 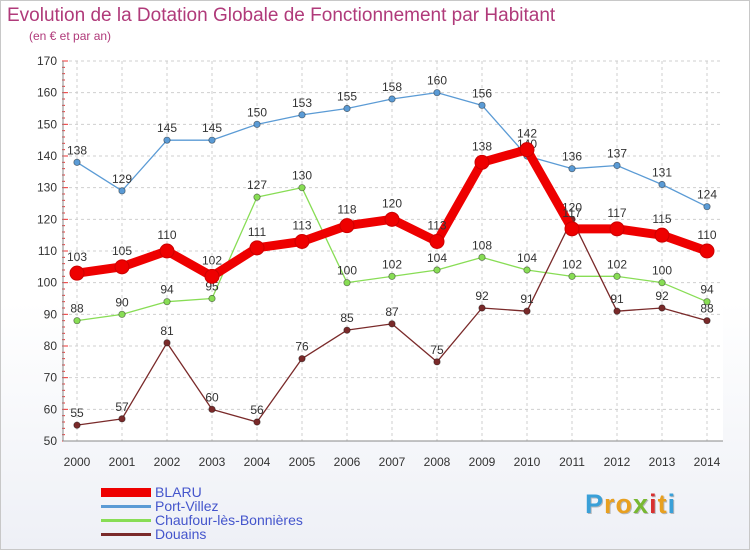 What do you see at coordinates (231, 506) in the screenshot?
I see `legend-item: Port-Villez` at bounding box center [231, 506].